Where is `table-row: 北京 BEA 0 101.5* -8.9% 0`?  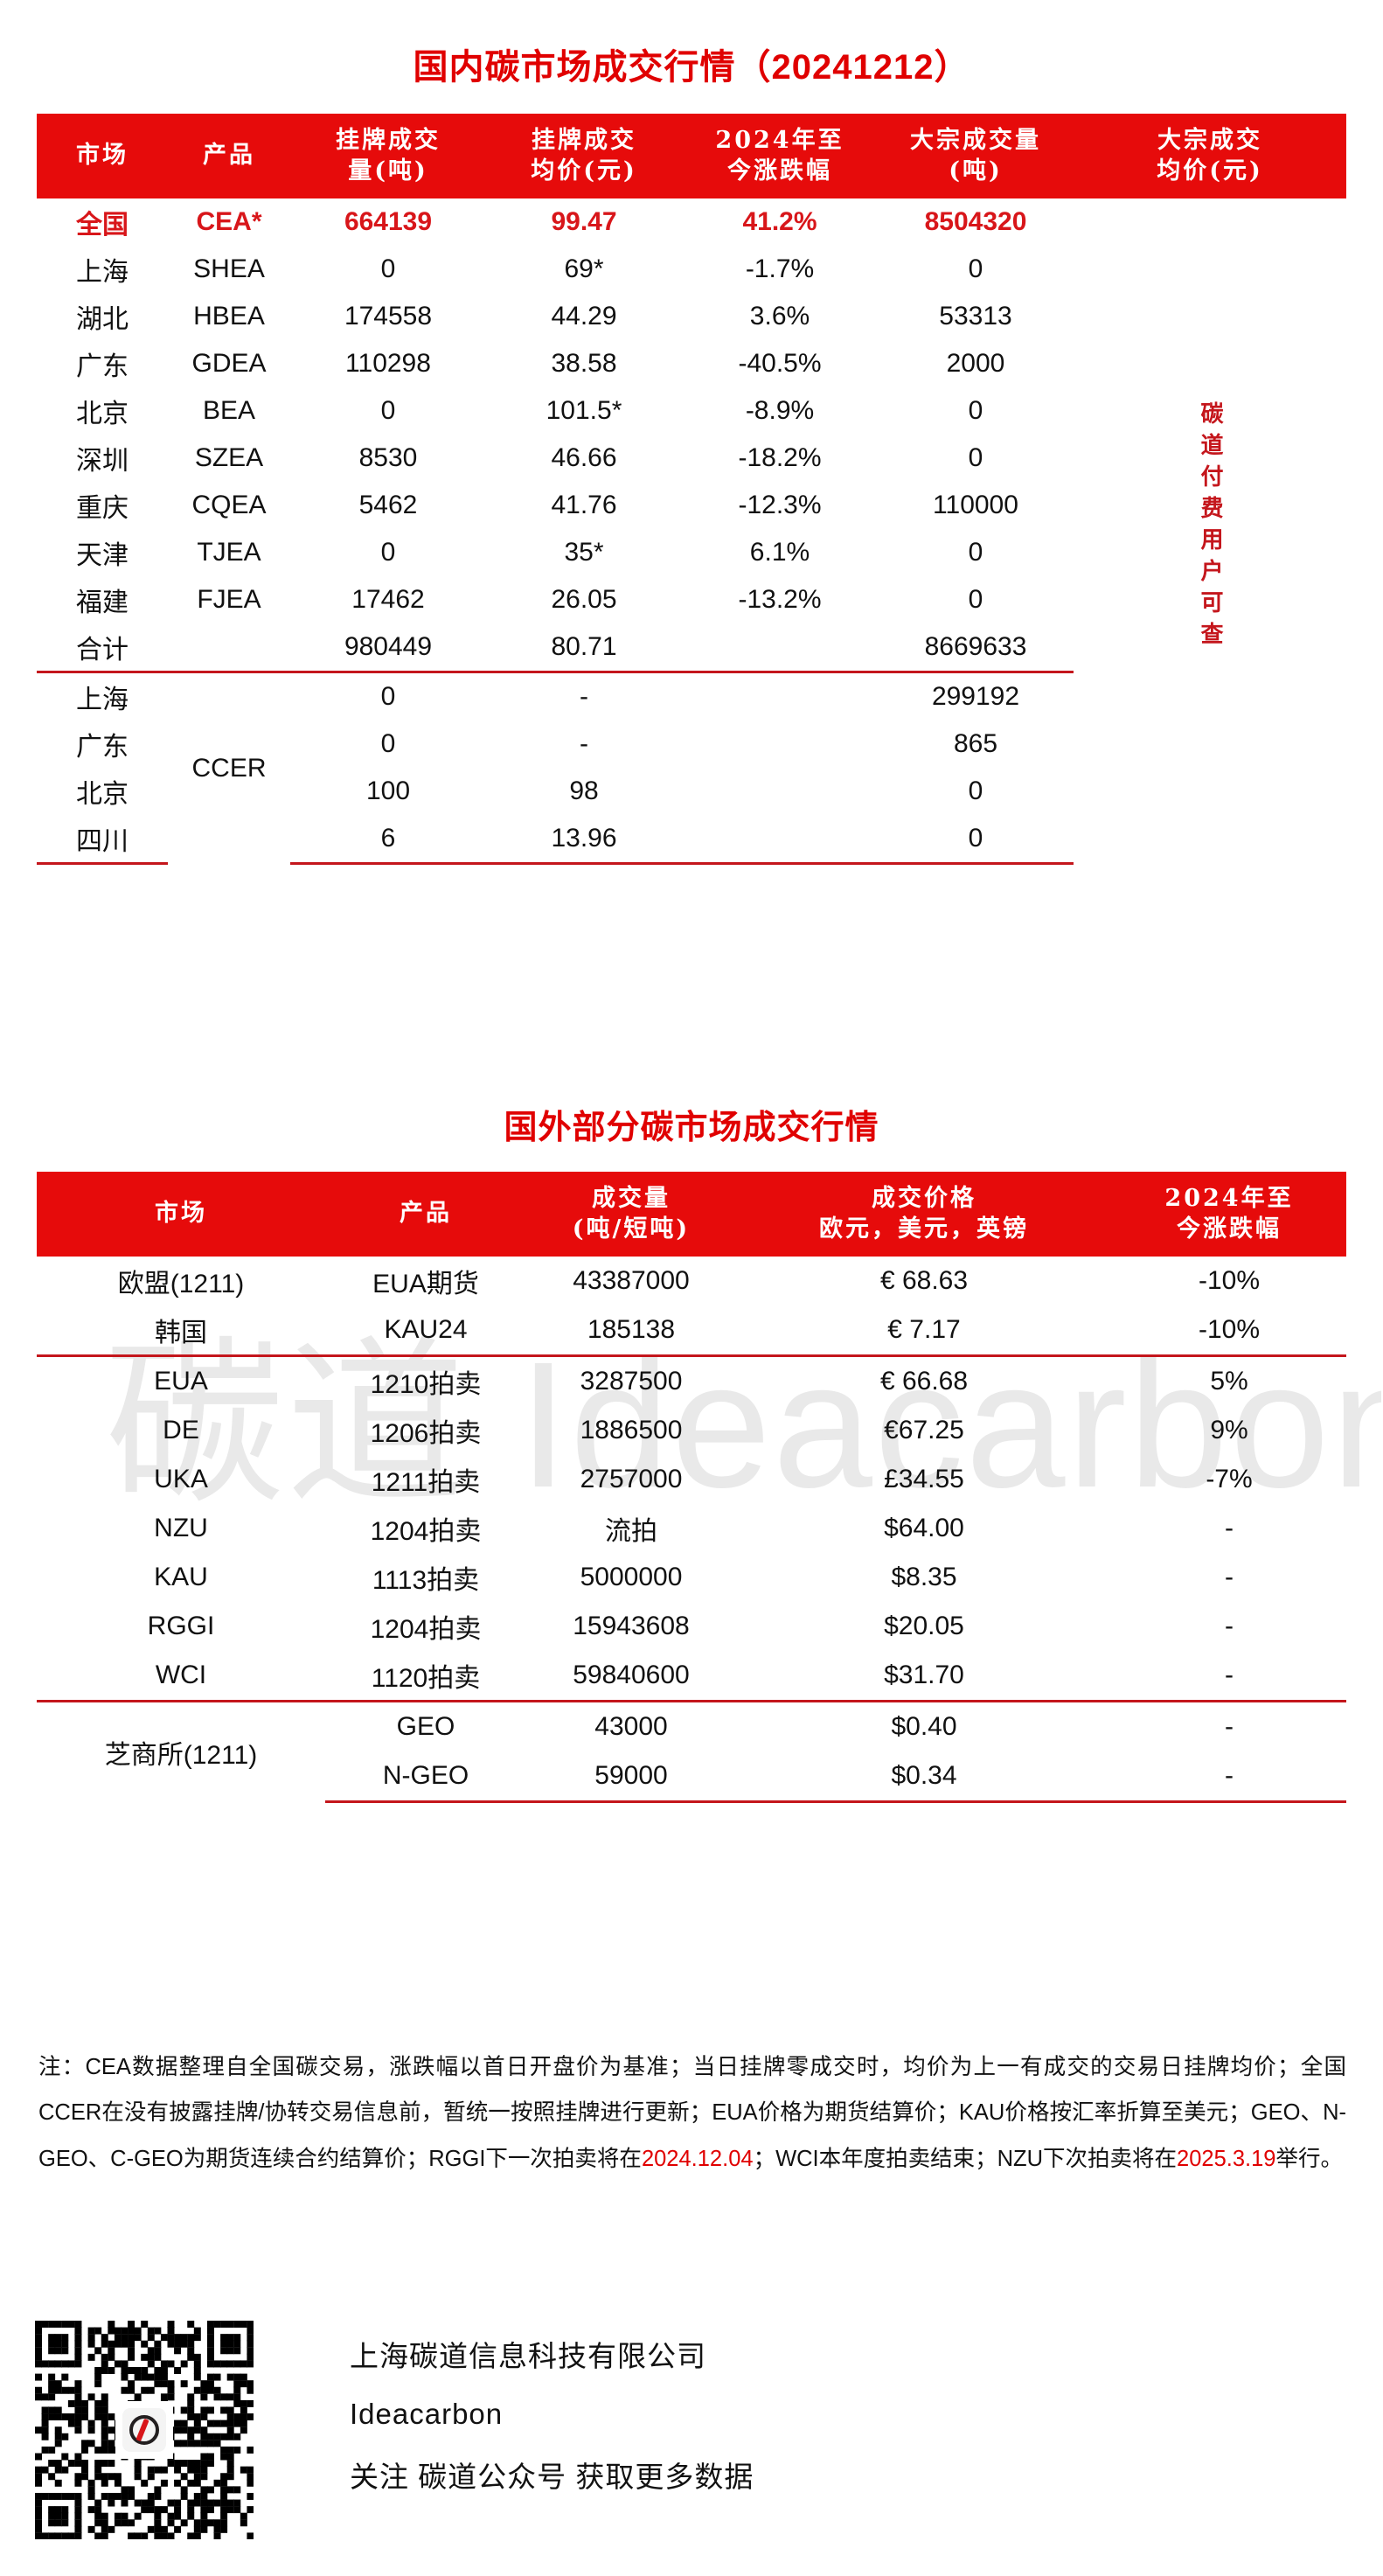 table-row: 北京 BEA 0 101.5* -8.9% 0 is located at coordinates (691, 411).